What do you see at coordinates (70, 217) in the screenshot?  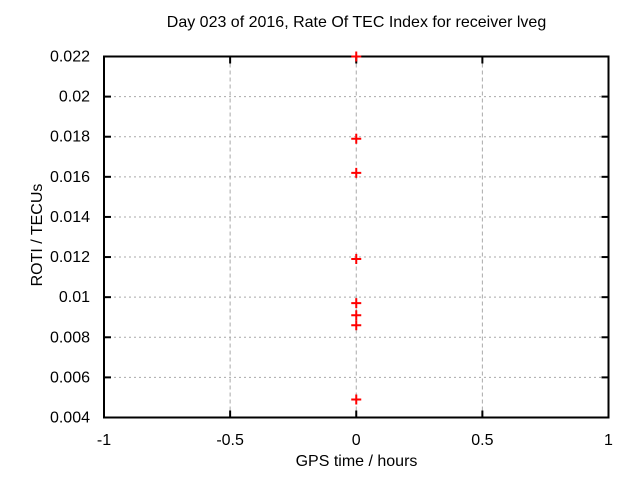 I see `y-tick-label: 0.014` at bounding box center [70, 217].